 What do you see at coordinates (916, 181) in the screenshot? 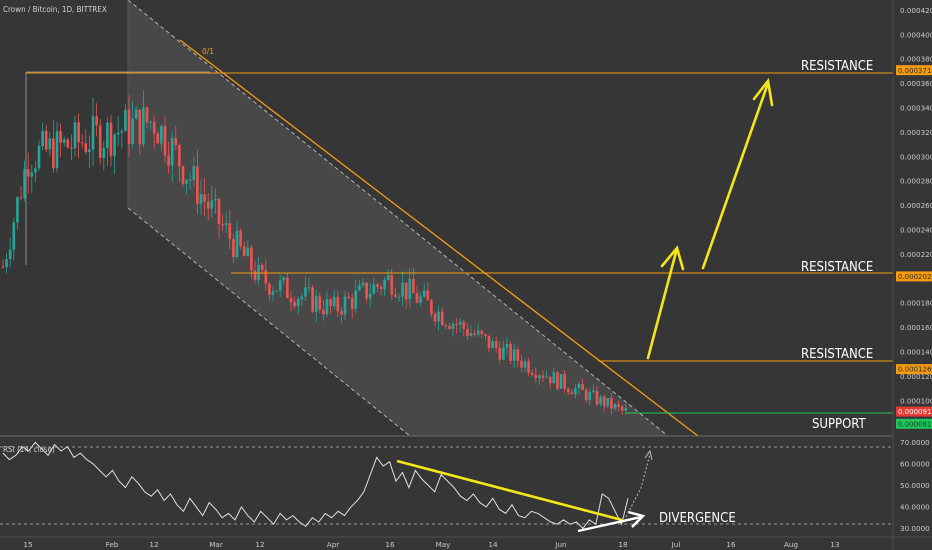
I see `price-tick-label: 0.00028000` at bounding box center [916, 181].